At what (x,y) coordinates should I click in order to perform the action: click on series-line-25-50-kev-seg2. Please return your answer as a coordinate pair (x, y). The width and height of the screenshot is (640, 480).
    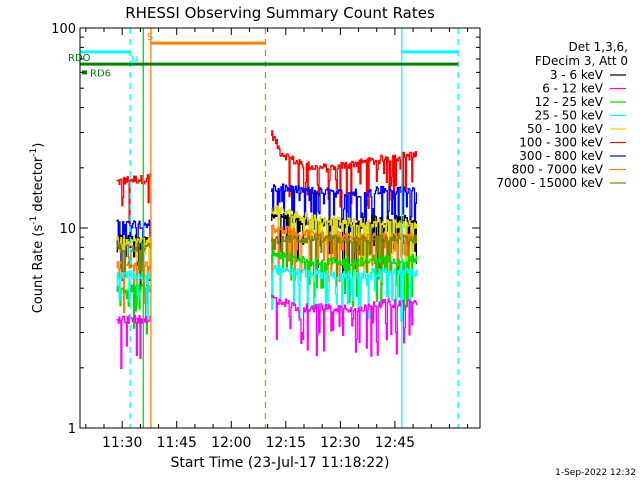
    Looking at the image, I should click on (344, 295).